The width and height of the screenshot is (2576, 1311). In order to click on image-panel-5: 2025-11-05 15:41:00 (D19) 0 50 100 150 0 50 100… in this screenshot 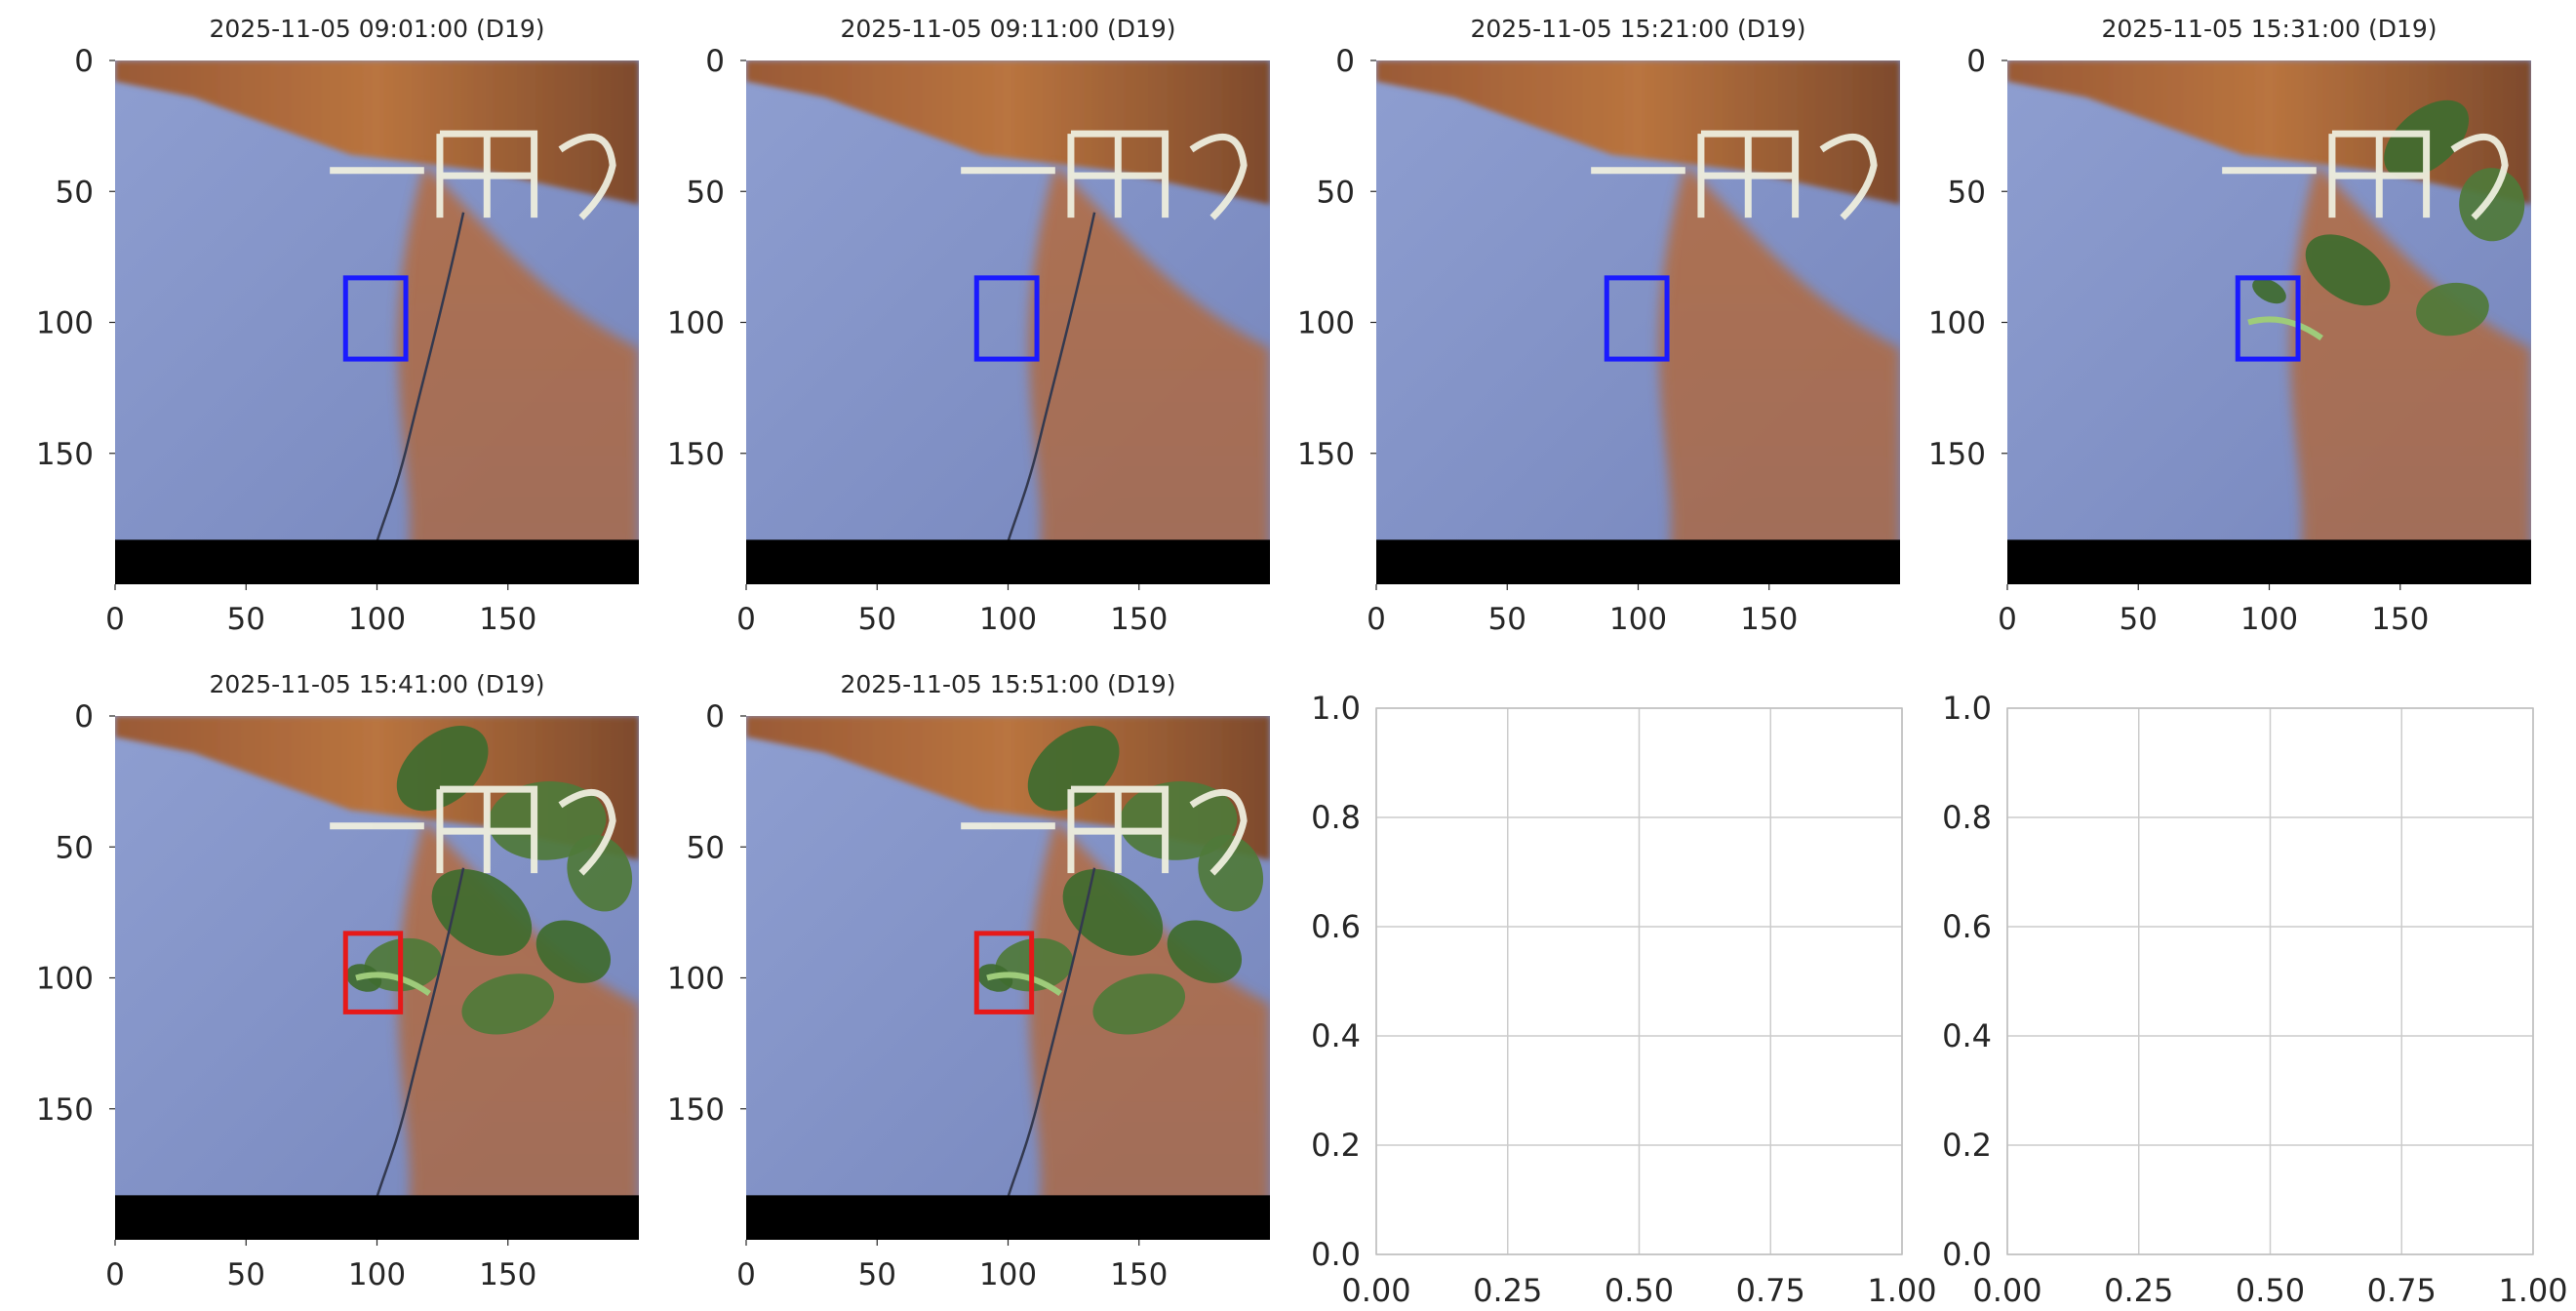, I will do `click(337, 981)`.